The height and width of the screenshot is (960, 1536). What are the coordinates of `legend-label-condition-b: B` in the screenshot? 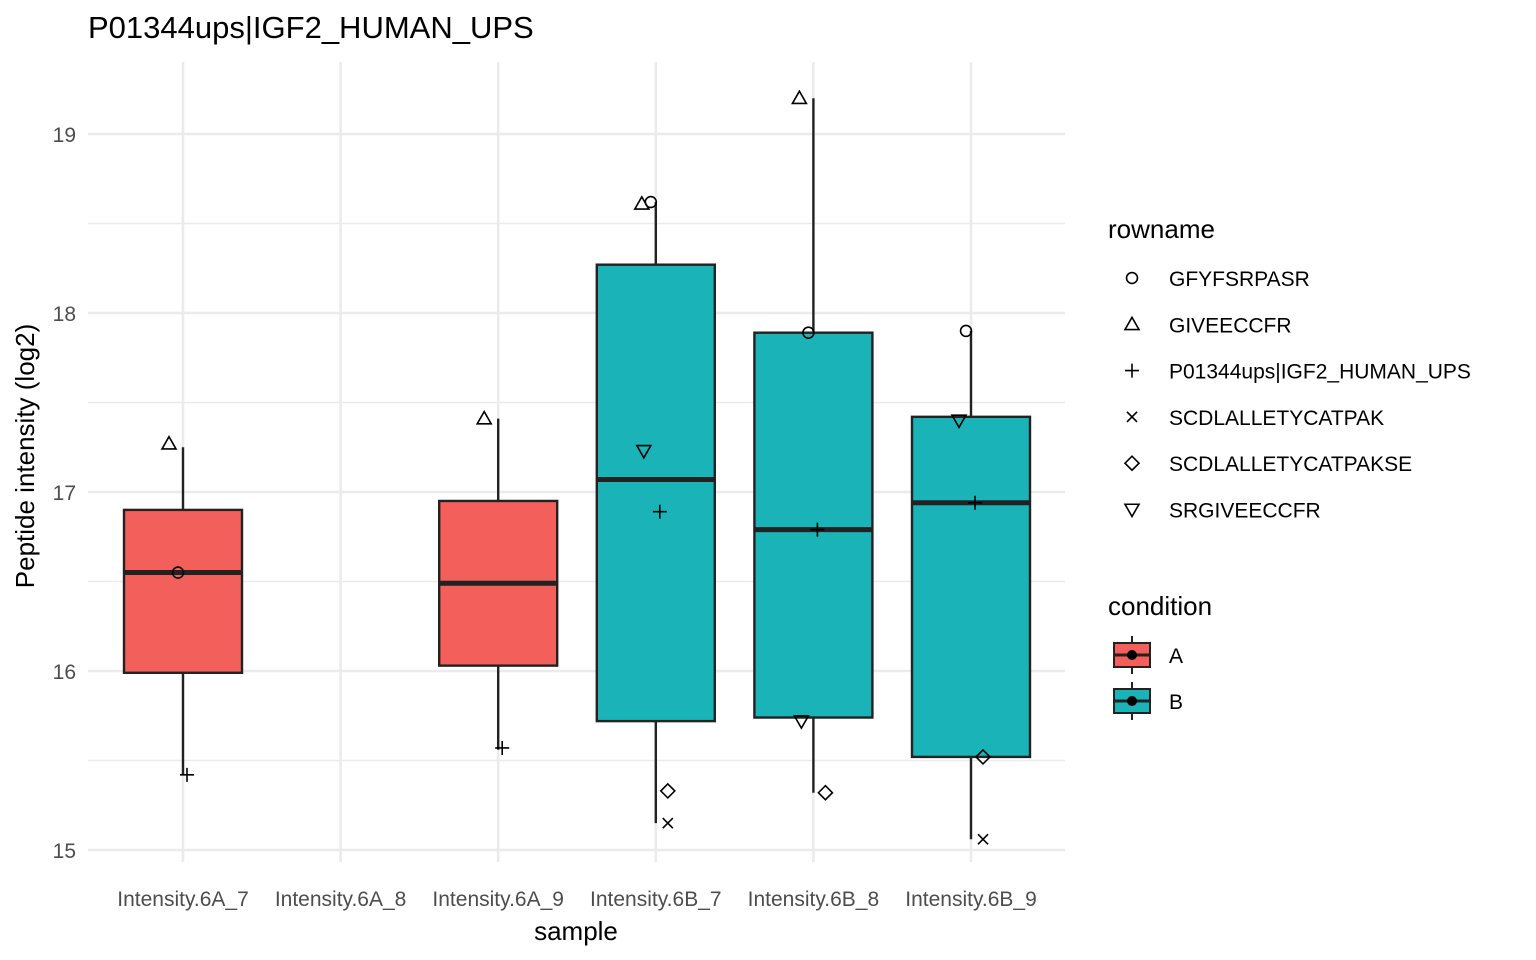 It's located at (1176, 702).